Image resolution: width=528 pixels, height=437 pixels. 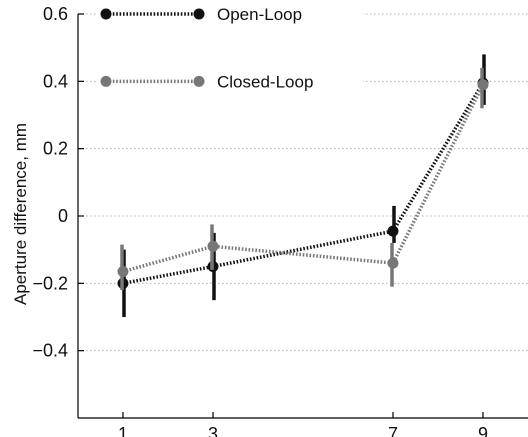 What do you see at coordinates (123, 430) in the screenshot?
I see `x-tick-label-0: 1` at bounding box center [123, 430].